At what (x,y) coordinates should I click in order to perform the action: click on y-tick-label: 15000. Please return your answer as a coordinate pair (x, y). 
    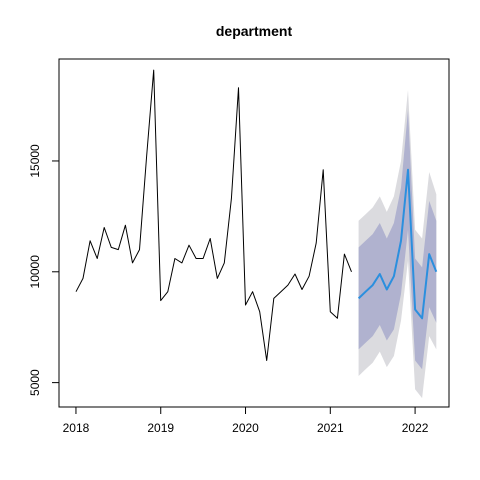
    Looking at the image, I should click on (35, 161).